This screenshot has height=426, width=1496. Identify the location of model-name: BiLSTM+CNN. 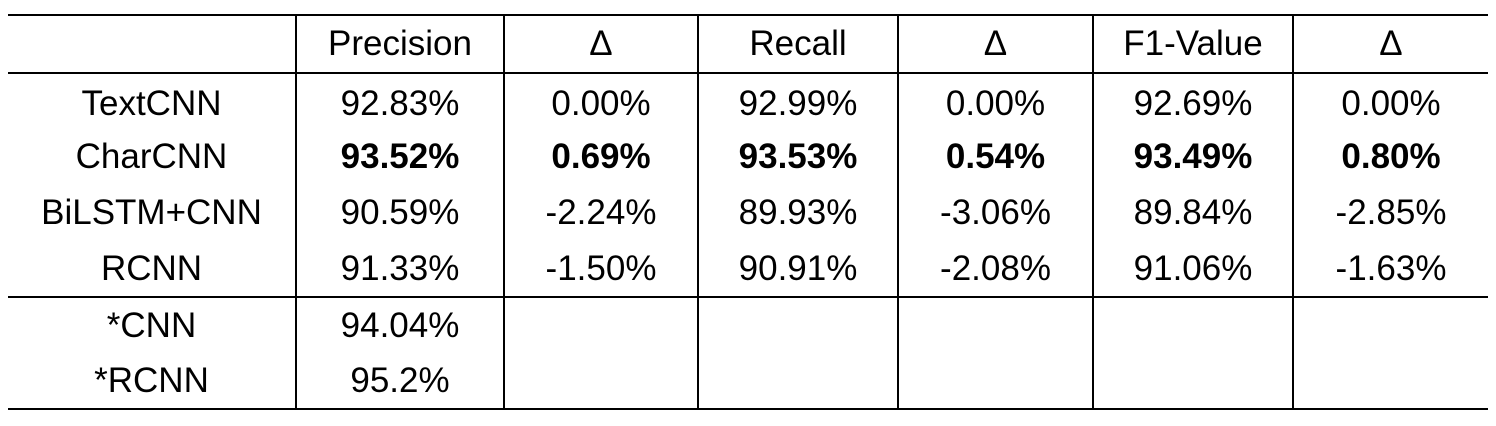
(151, 212).